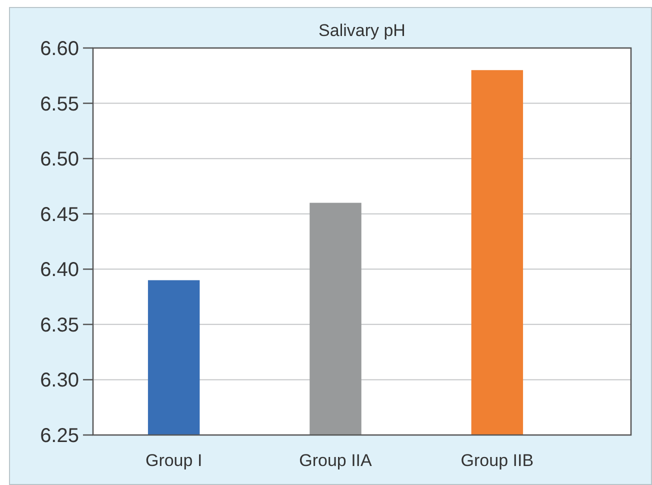 Image resolution: width=652 pixels, height=485 pixels. What do you see at coordinates (59, 270) in the screenshot?
I see `y-tick-label: 6.40` at bounding box center [59, 270].